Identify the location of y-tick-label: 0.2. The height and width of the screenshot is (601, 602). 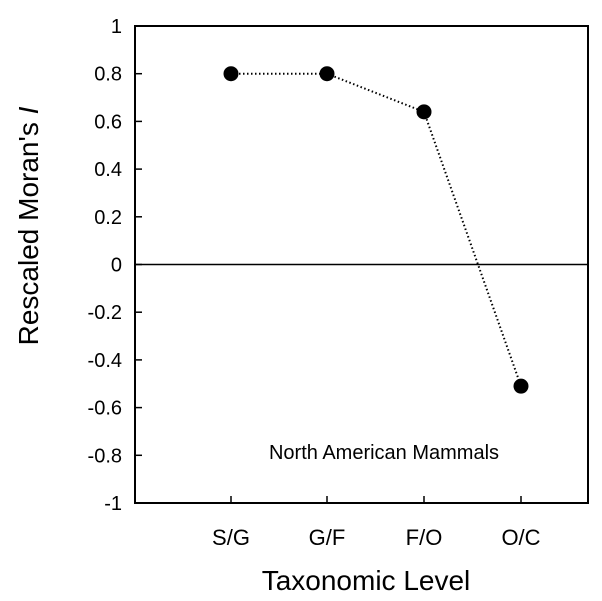
(108, 218).